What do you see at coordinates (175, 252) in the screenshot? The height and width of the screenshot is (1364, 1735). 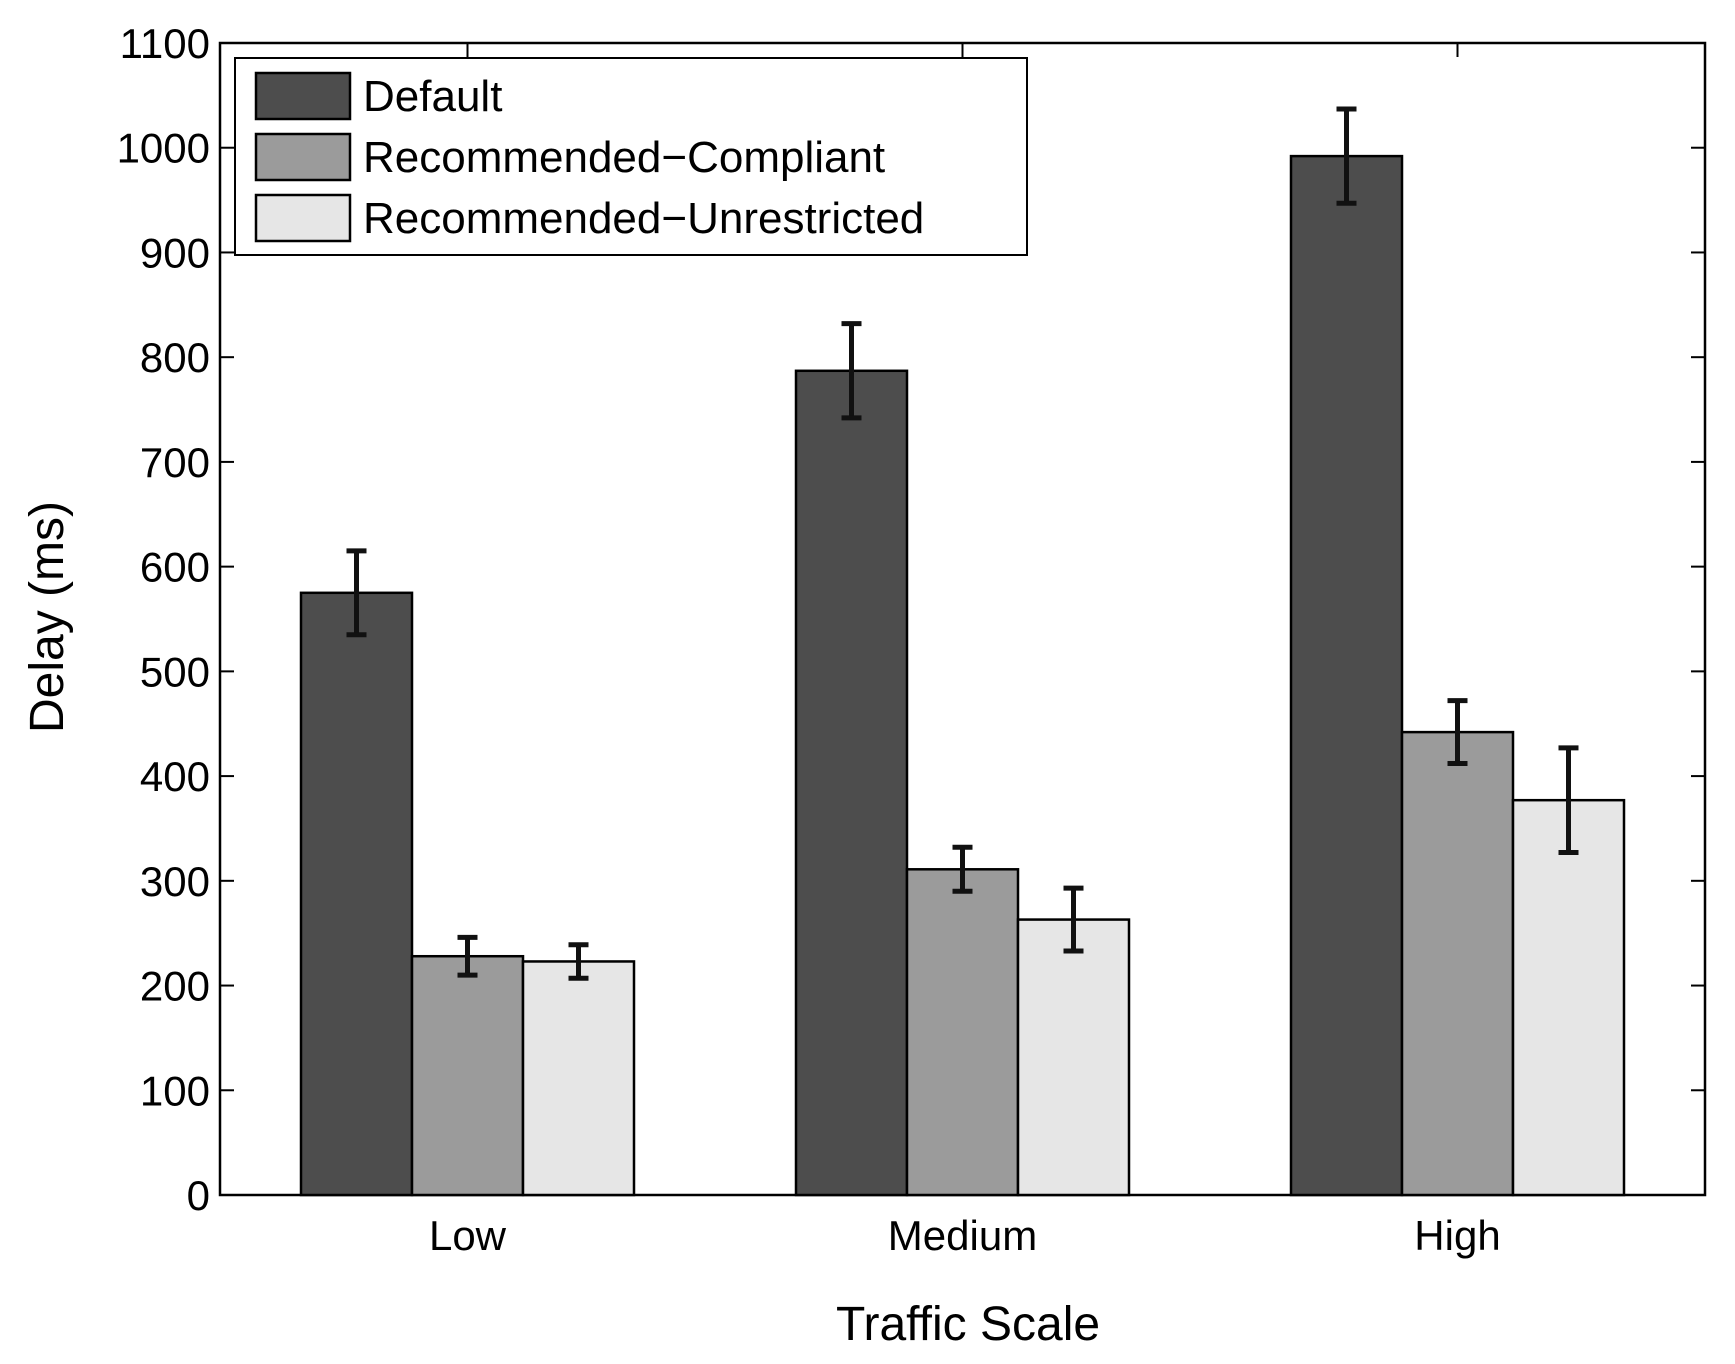 I see `y-tick-label: 900` at bounding box center [175, 252].